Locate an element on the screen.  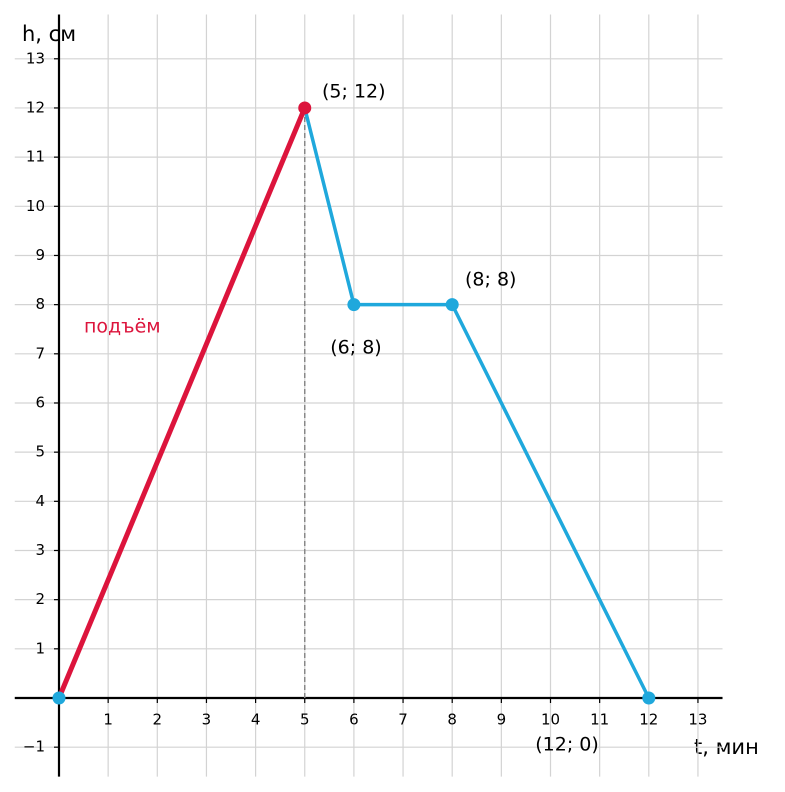
x-tick-label: 12 is located at coordinates (648, 720).